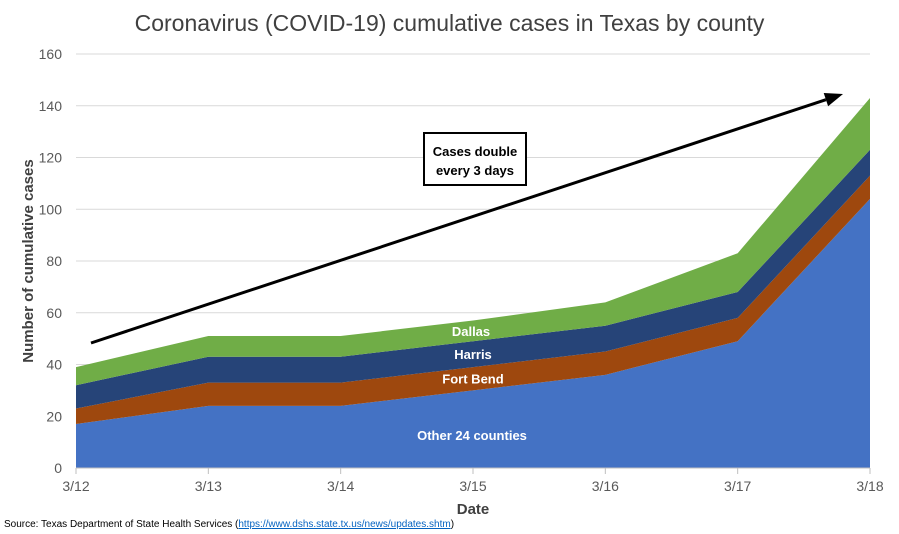  What do you see at coordinates (473, 354) in the screenshot?
I see `series-label: Harris` at bounding box center [473, 354].